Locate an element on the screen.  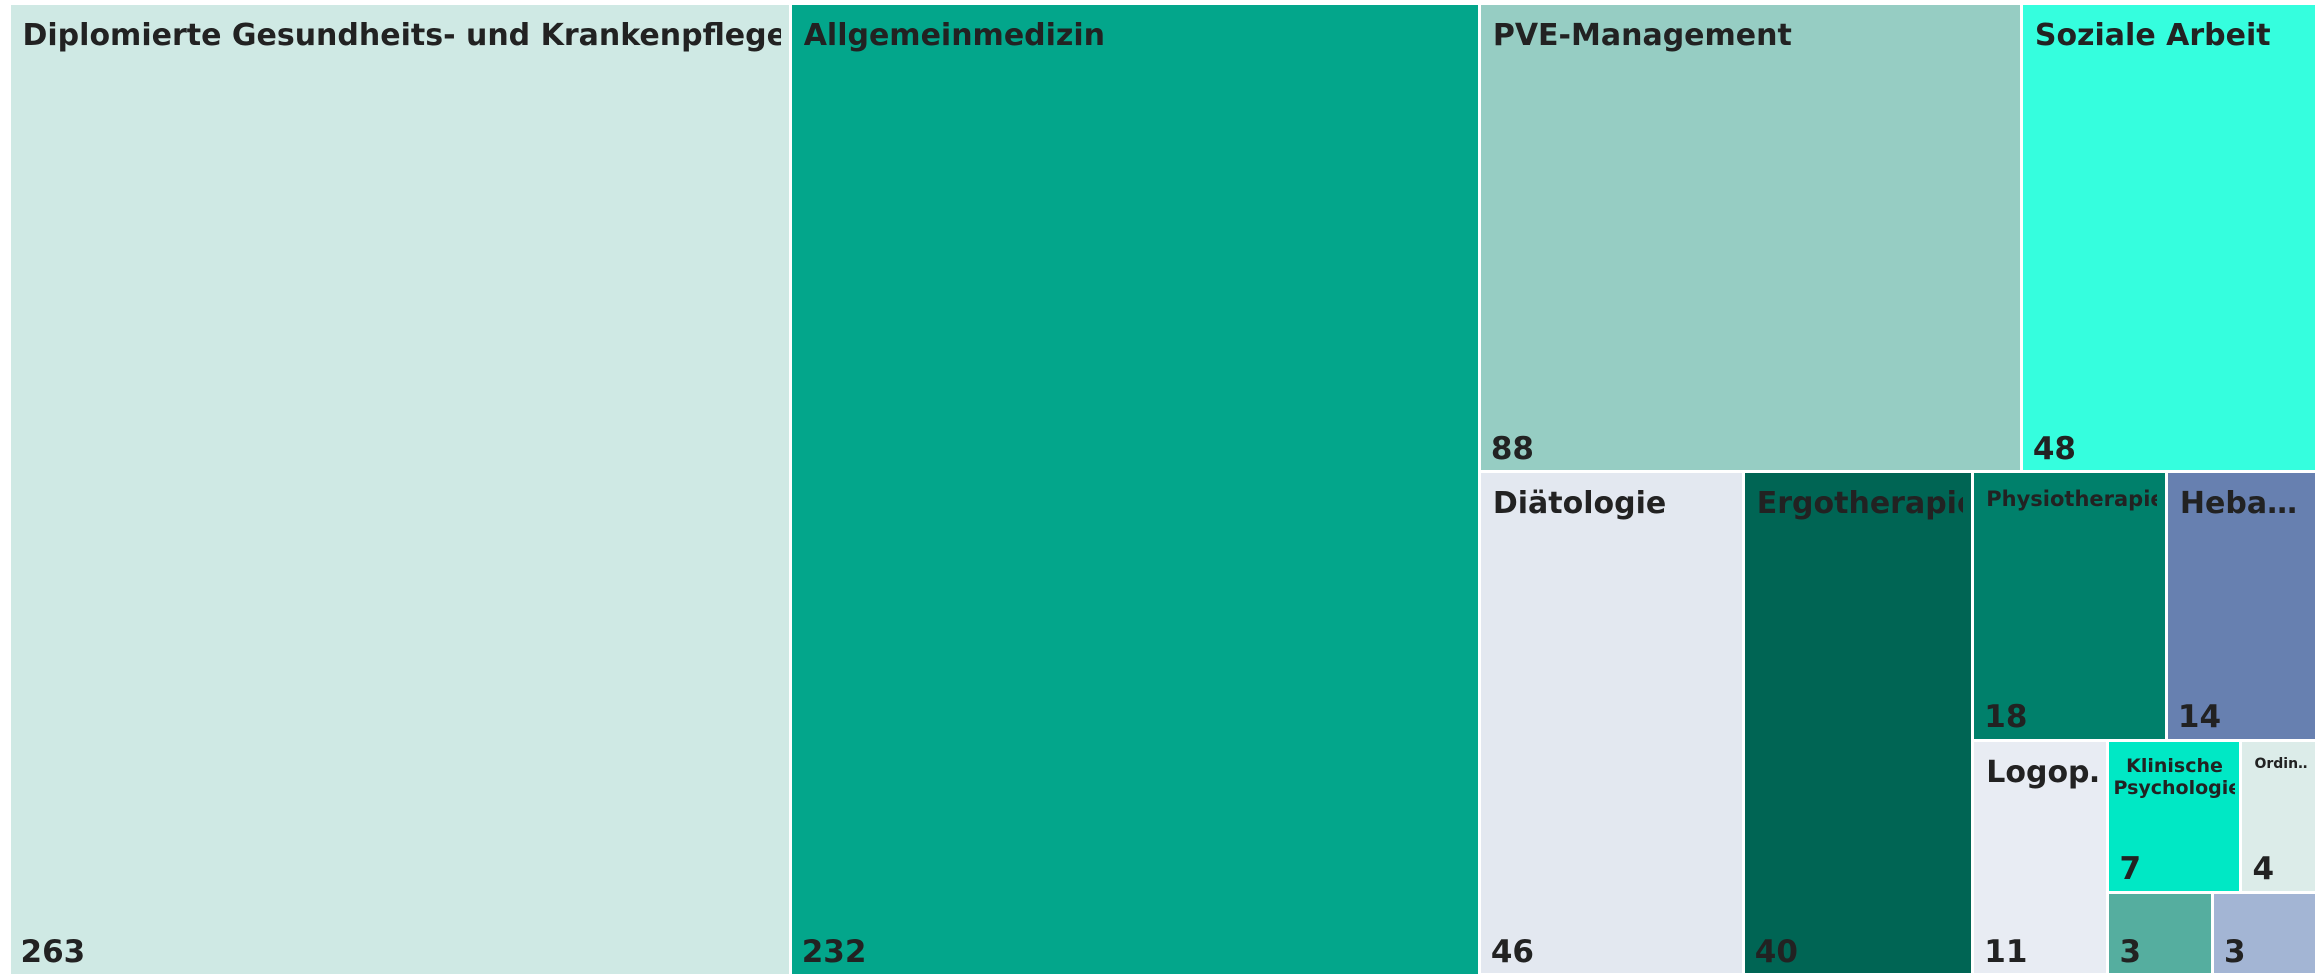
tile-value: 232 is located at coordinates (834, 952).